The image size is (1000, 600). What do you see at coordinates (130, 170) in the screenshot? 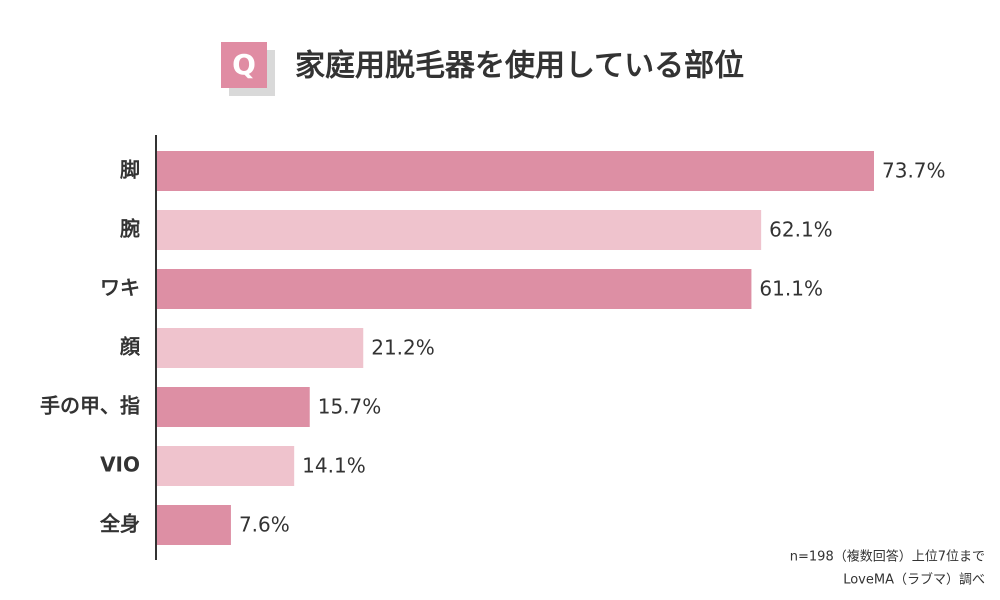
I see `category-label: 脚` at bounding box center [130, 170].